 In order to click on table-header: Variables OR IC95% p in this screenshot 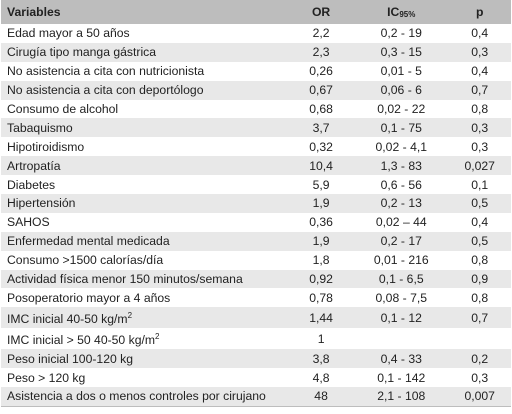, I will do `click(256, 12)`.